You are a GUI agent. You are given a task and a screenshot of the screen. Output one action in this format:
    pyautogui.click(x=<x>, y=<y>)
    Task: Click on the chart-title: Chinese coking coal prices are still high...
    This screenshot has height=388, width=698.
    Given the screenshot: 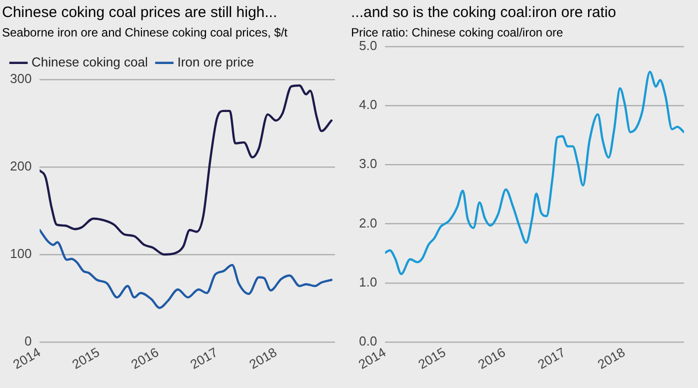 What is the action you would take?
    pyautogui.click(x=140, y=13)
    